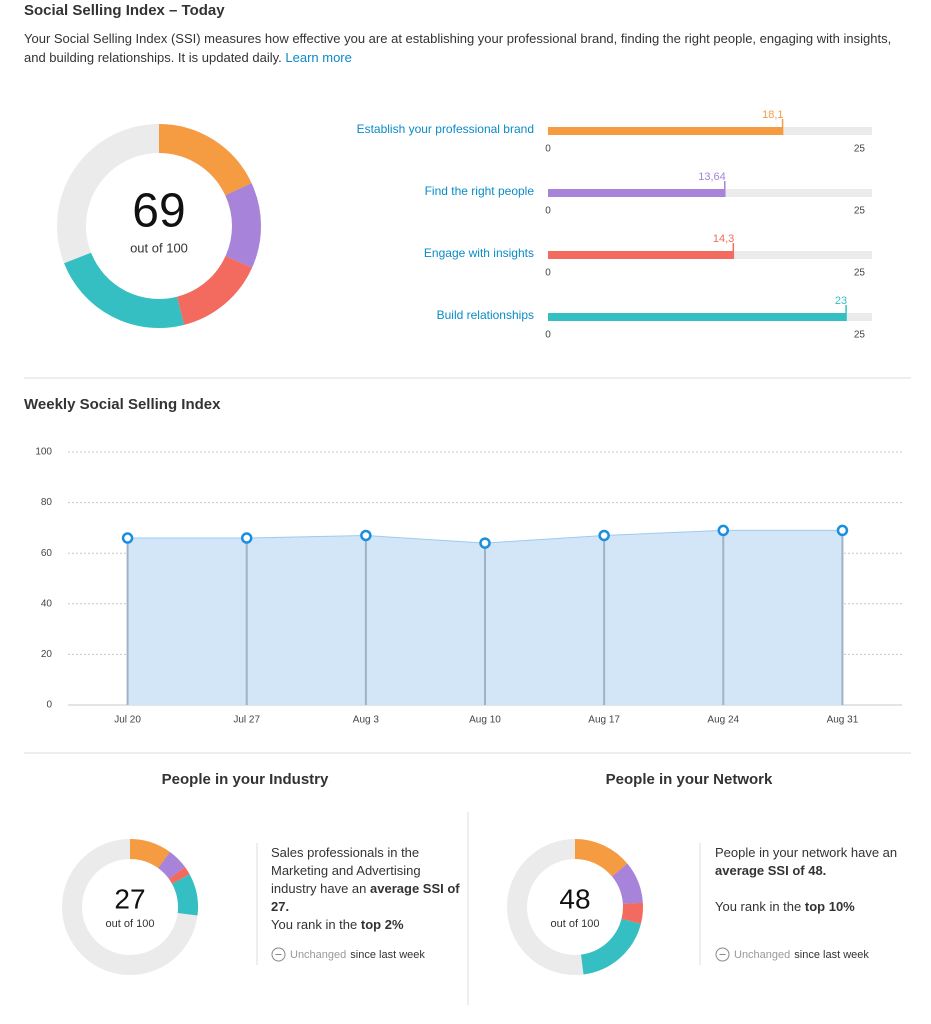 This screenshot has width=931, height=1024. I want to click on x-tick-label: Aug 17, so click(604, 720).